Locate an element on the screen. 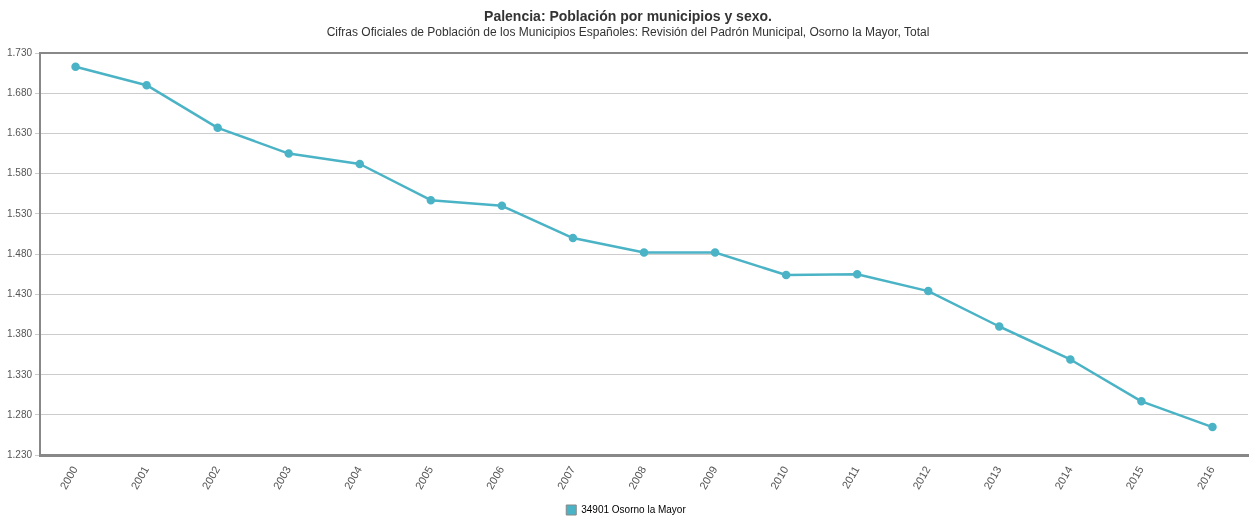  y-tick-label: 1.580 is located at coordinates (19, 173).